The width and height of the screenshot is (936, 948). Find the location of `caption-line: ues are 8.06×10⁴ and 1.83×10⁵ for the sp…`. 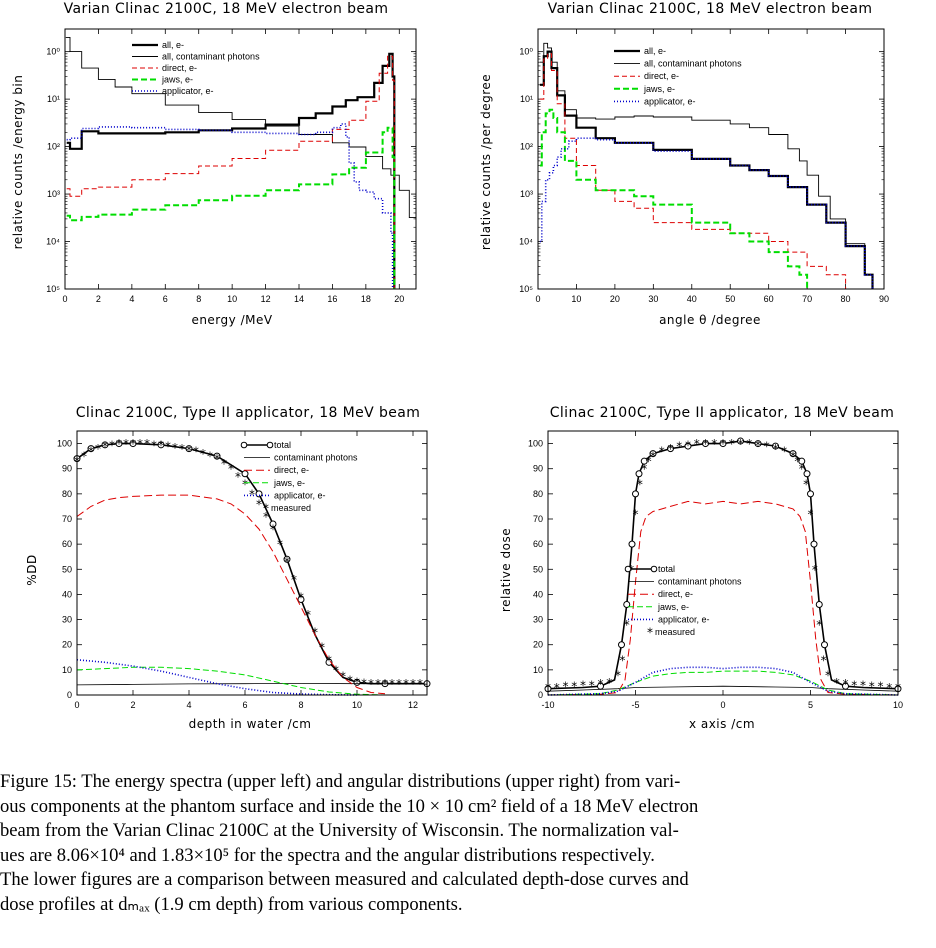

caption-line: ues are 8.06×10⁴ and 1.83×10⁵ for the sp… is located at coordinates (327, 855).